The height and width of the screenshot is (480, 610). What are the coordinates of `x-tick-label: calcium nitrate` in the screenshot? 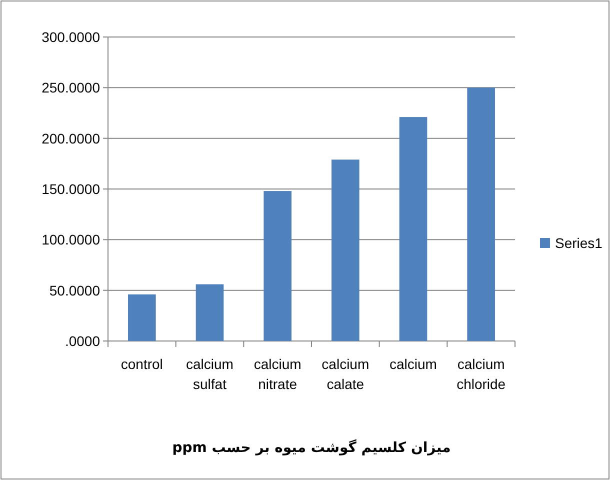 It's located at (278, 374).